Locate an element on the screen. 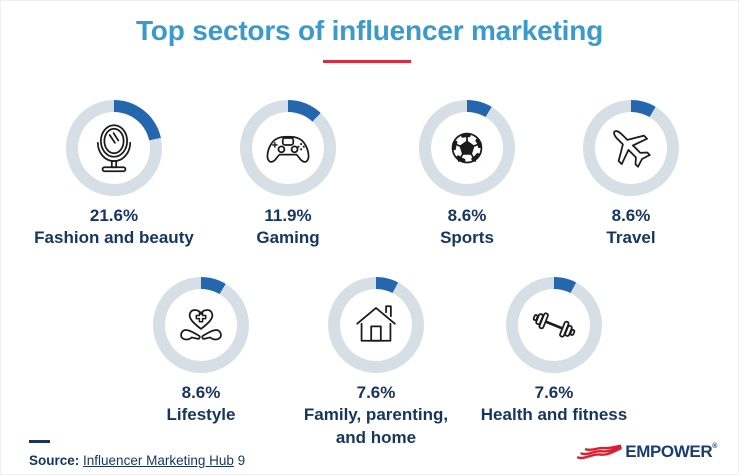 This screenshot has width=739, height=475. dumbbell-icon is located at coordinates (554, 325).